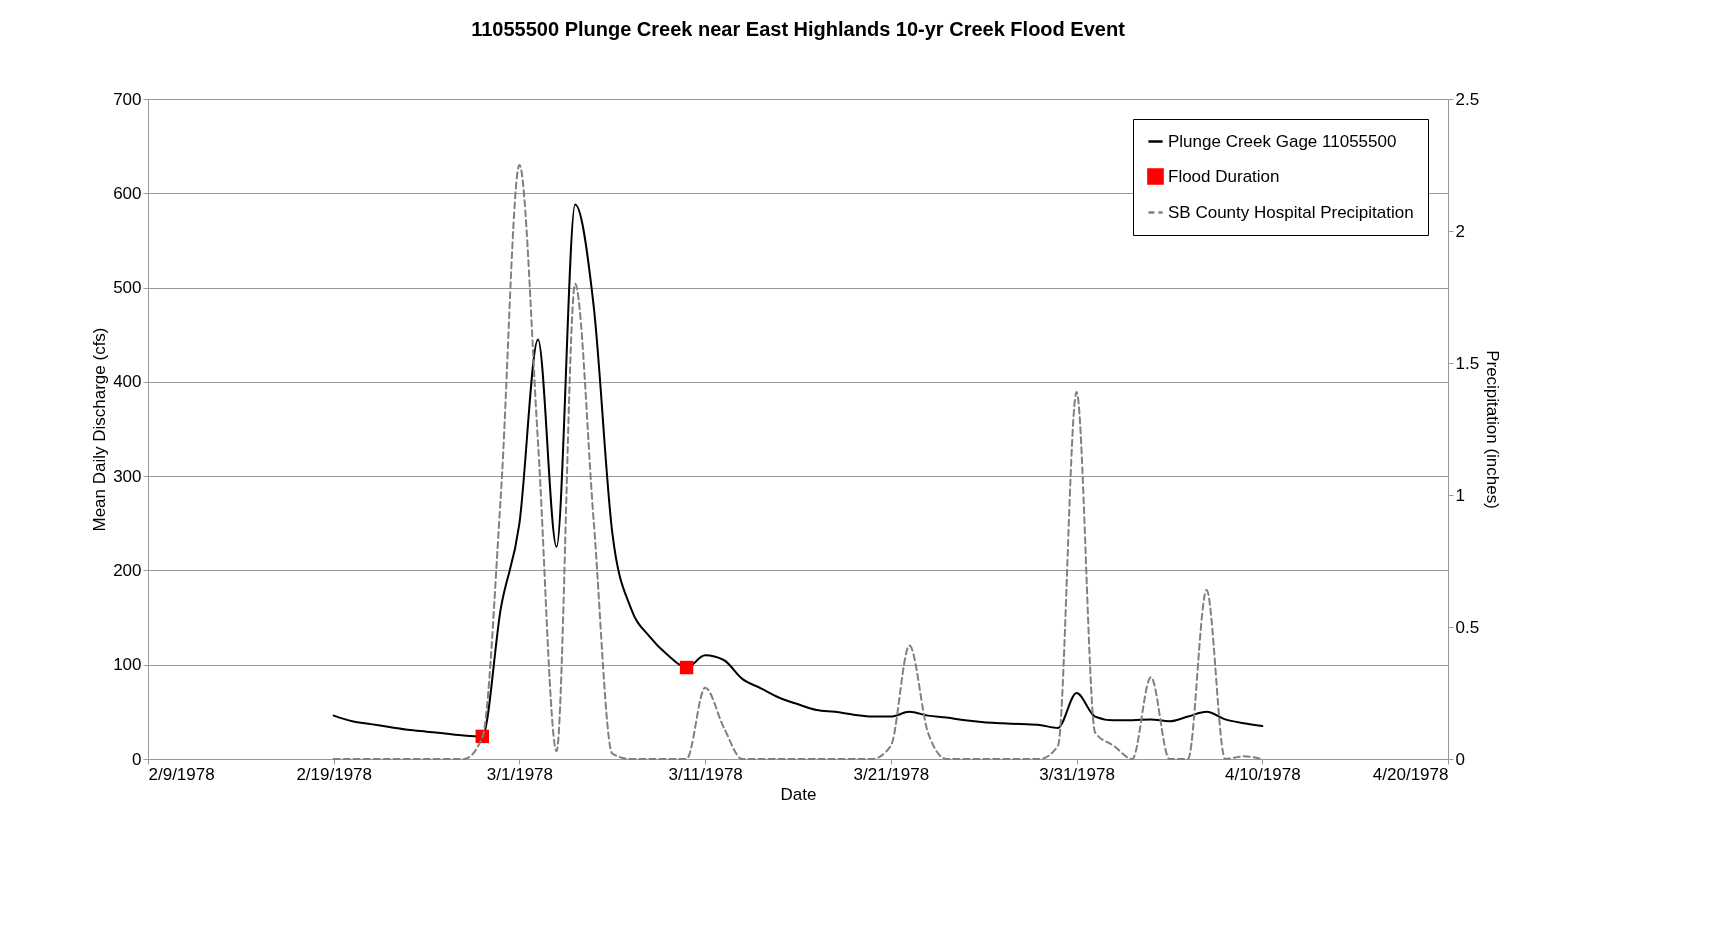 The height and width of the screenshot is (950, 1734). I want to click on y2-tick-label: 1, so click(1460, 495).